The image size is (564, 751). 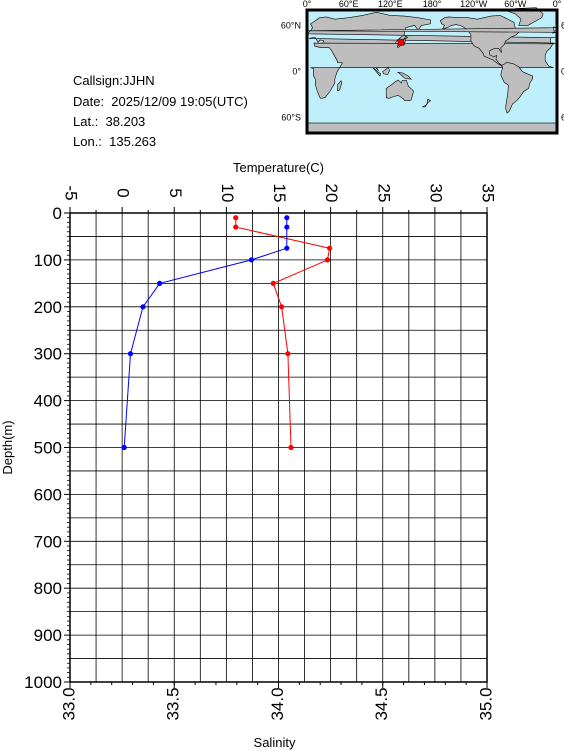 I want to click on depth-tick-label: 300, so click(x=48, y=354).